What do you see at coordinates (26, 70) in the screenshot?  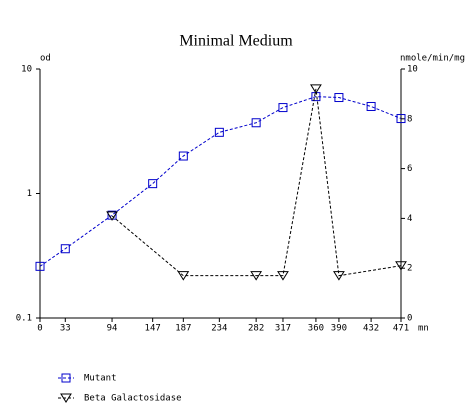 I see `y-tick-label: 10` at bounding box center [26, 70].